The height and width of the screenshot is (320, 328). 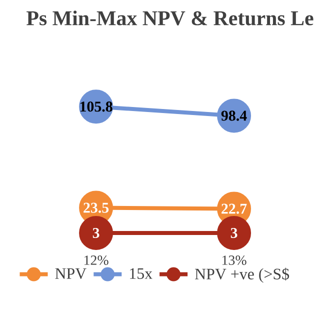 What do you see at coordinates (70, 273) in the screenshot?
I see `legend-label: NPV` at bounding box center [70, 273].